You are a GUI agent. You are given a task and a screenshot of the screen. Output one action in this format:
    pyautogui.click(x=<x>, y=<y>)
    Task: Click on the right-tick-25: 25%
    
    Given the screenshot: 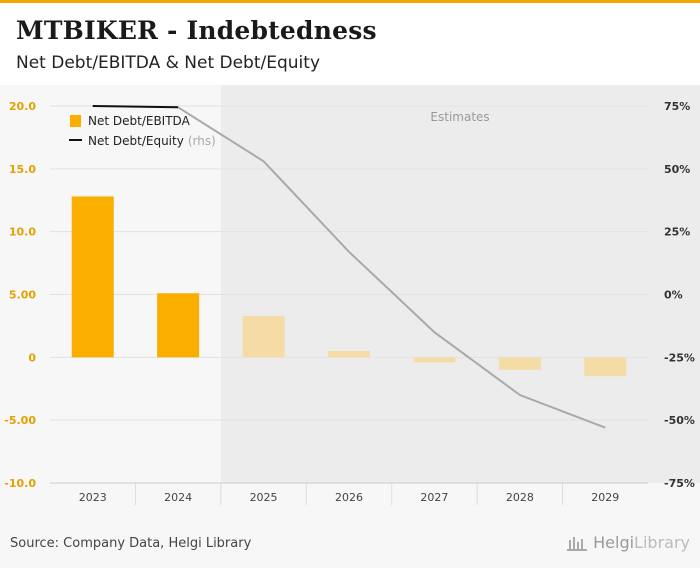 What is the action you would take?
    pyautogui.click(x=677, y=232)
    